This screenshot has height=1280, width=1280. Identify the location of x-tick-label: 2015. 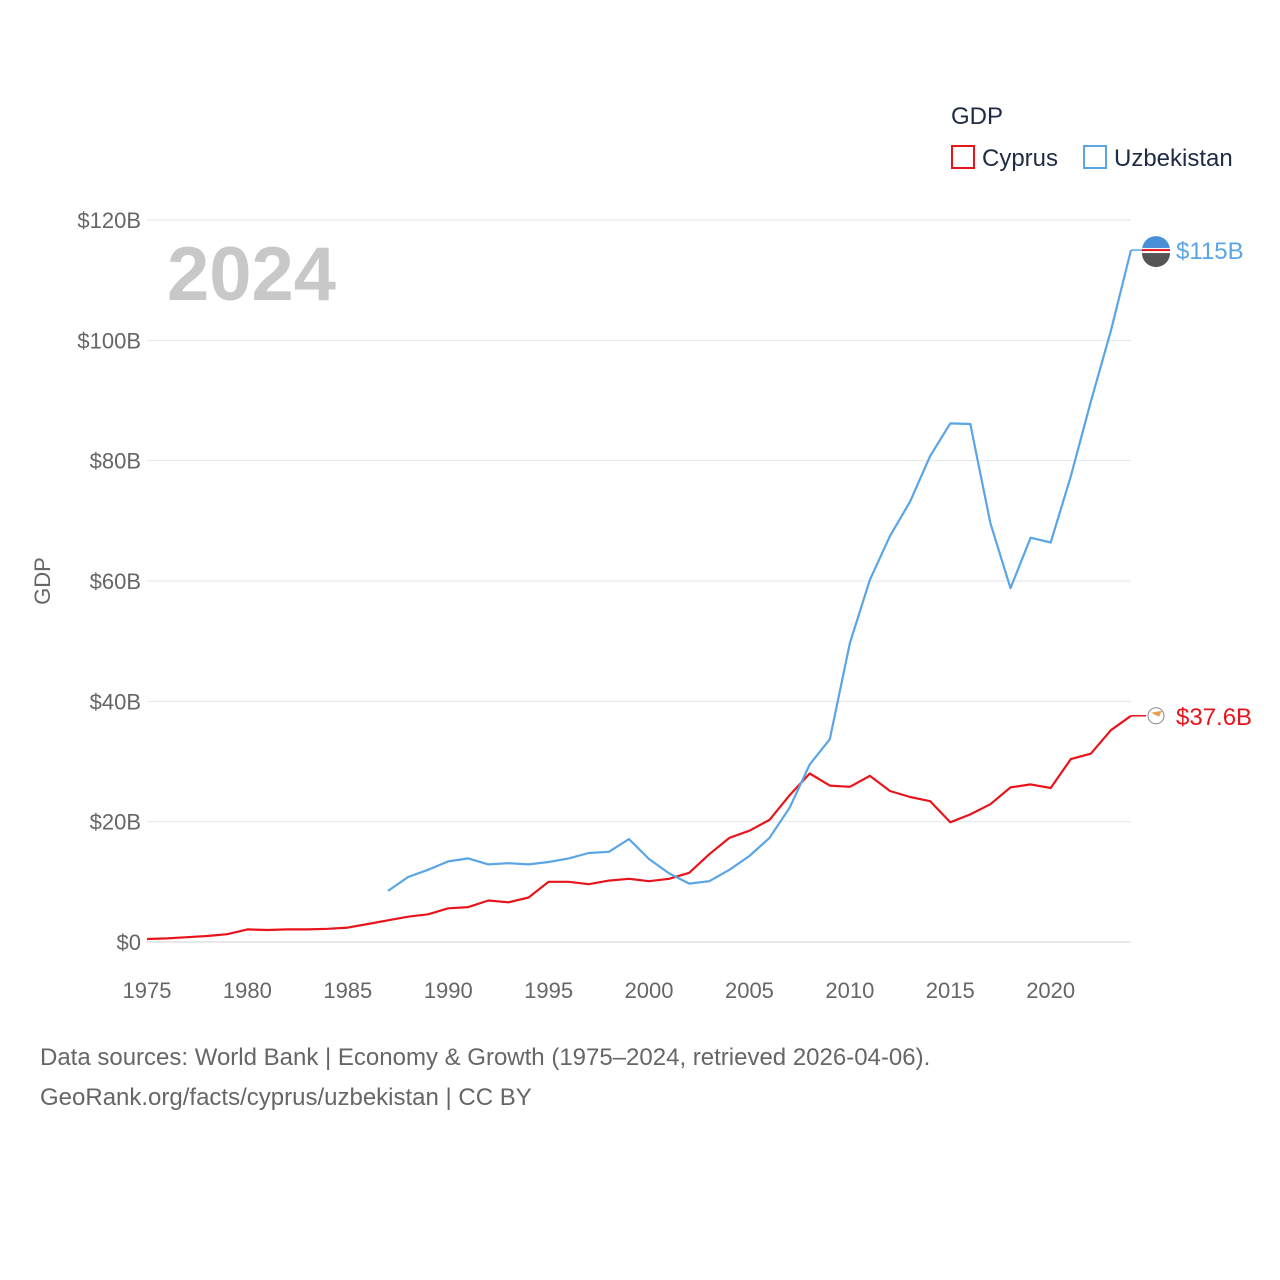
(950, 990).